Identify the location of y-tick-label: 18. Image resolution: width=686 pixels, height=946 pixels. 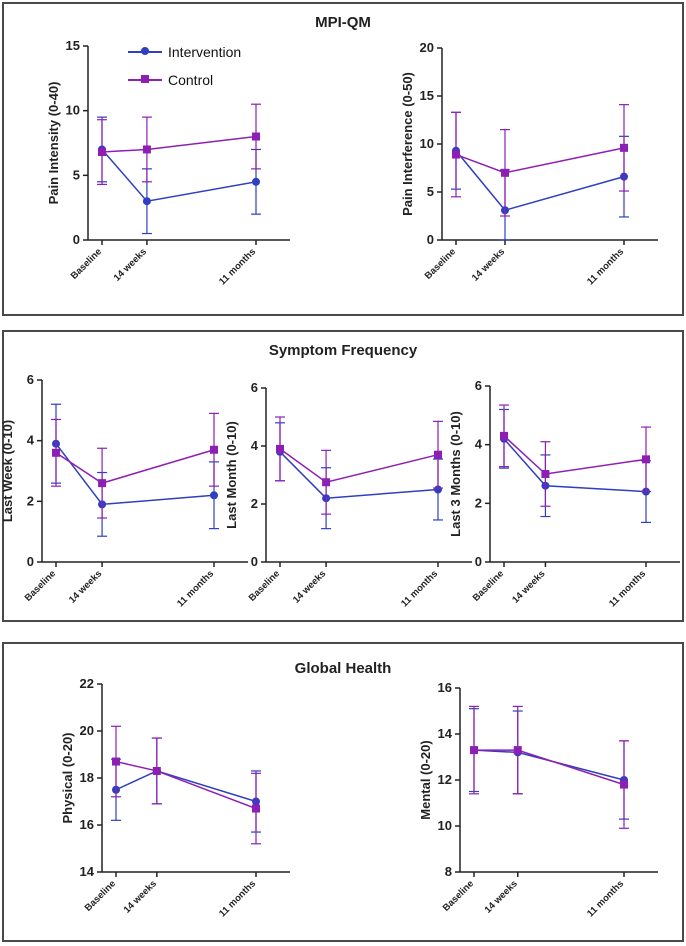
(87, 777).